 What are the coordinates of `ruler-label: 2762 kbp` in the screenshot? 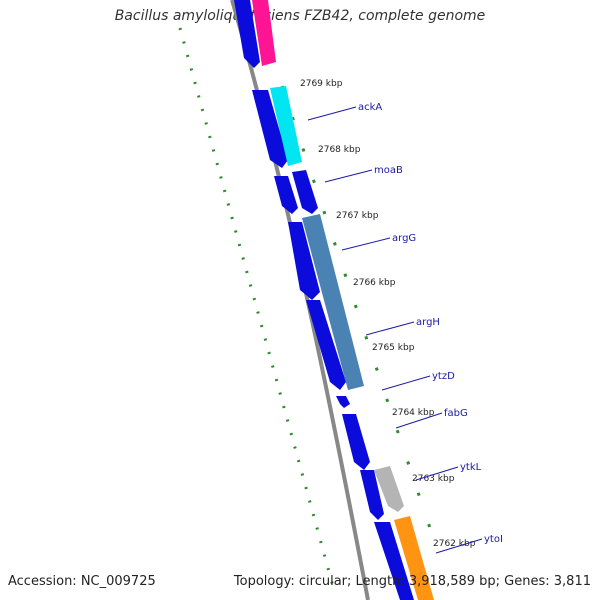 It's located at (454, 544).